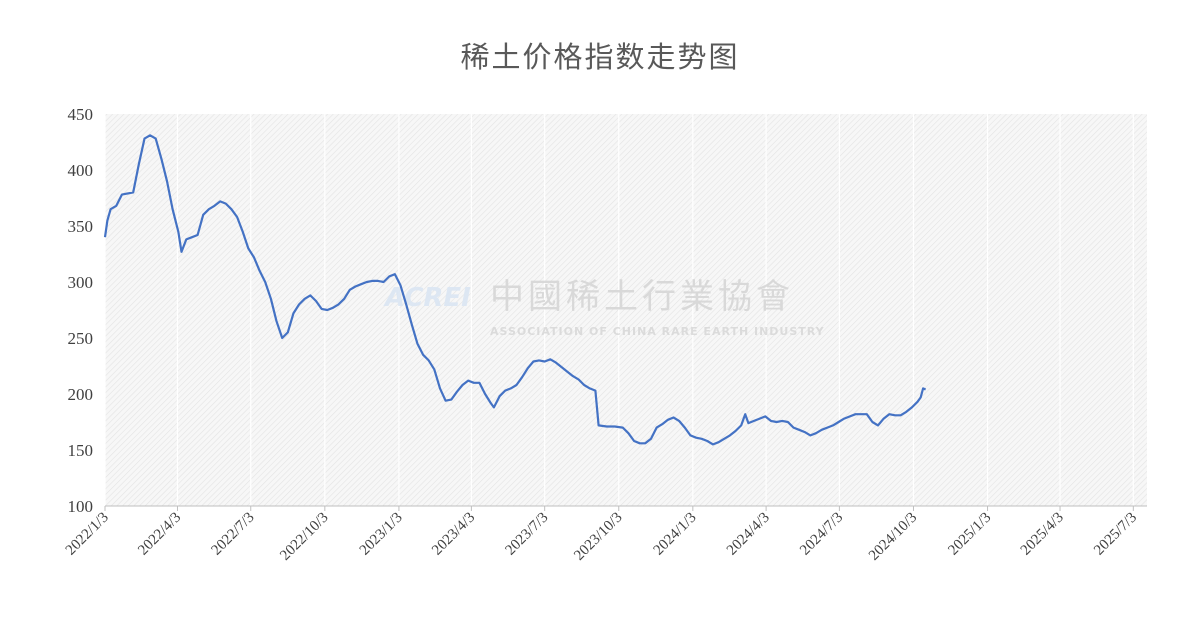 Image resolution: width=1200 pixels, height=618 pixels. What do you see at coordinates (233, 534) in the screenshot?
I see `x-tick-label: 2022/7/3` at bounding box center [233, 534].